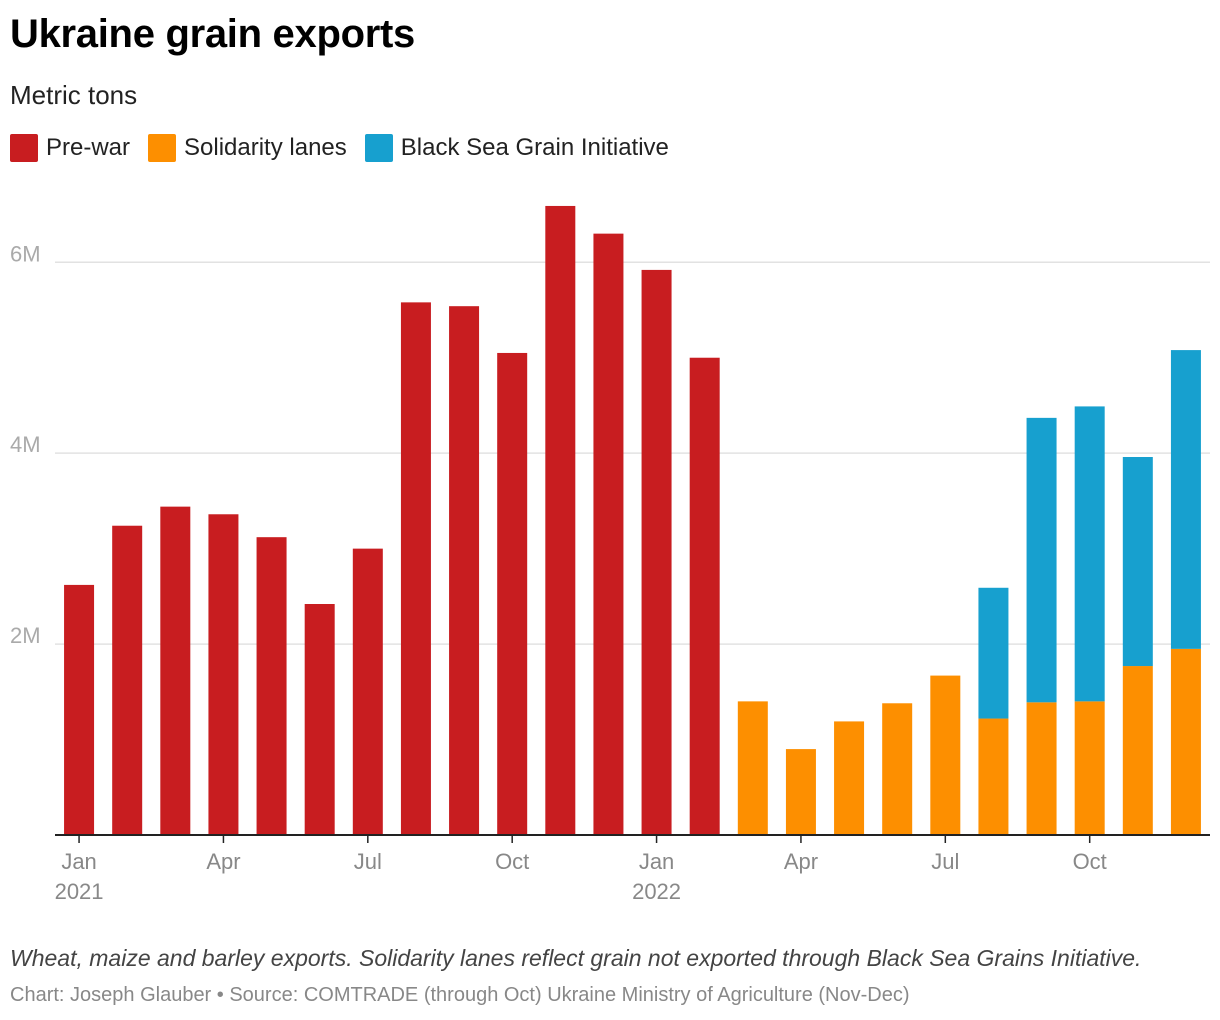 This screenshot has width=1220, height=1020. Describe the element at coordinates (88, 147) in the screenshot. I see `legend-label-pre-war: Pre-war` at that location.